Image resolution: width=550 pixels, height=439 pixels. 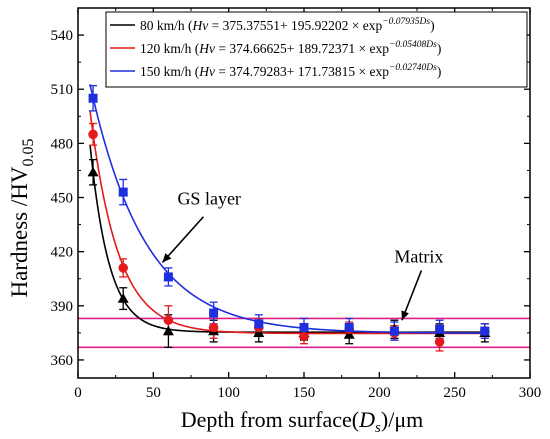 What do you see at coordinates (366, 419) in the screenshot?
I see `x-axis-title-symbol: D` at bounding box center [366, 419].